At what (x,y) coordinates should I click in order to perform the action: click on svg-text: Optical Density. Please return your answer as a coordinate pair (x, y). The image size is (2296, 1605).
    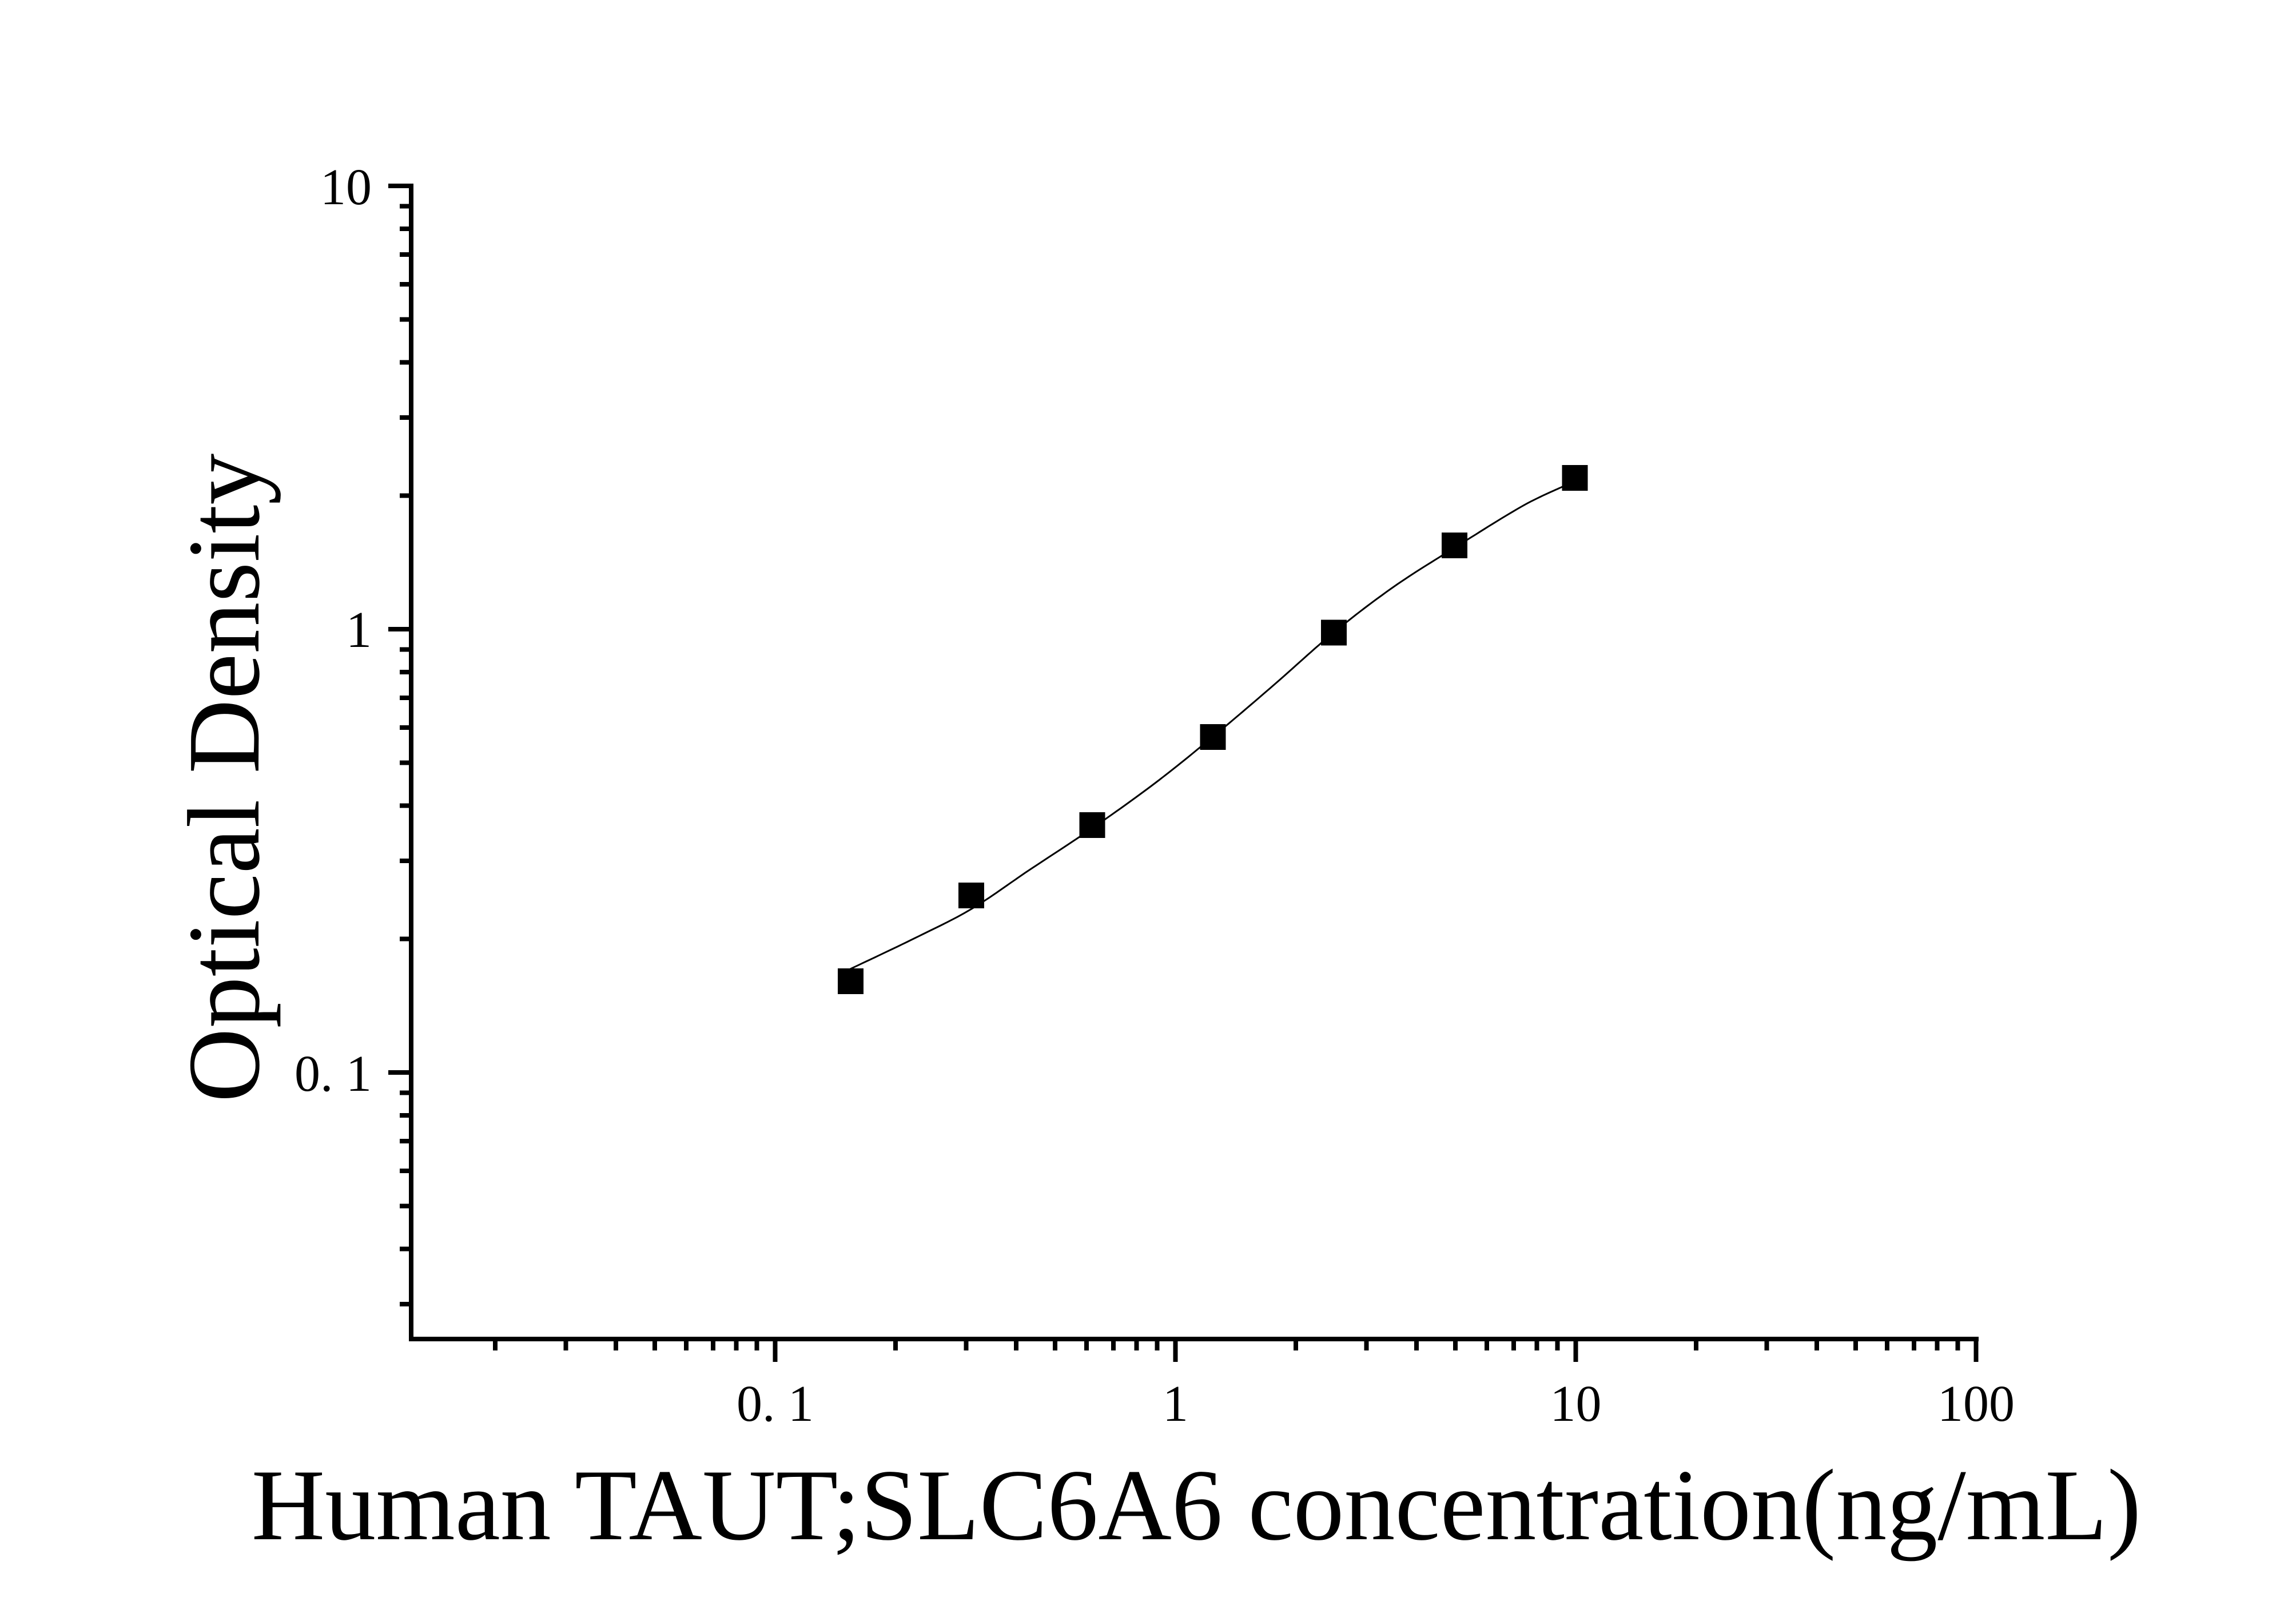
    Looking at the image, I should click on (224, 778).